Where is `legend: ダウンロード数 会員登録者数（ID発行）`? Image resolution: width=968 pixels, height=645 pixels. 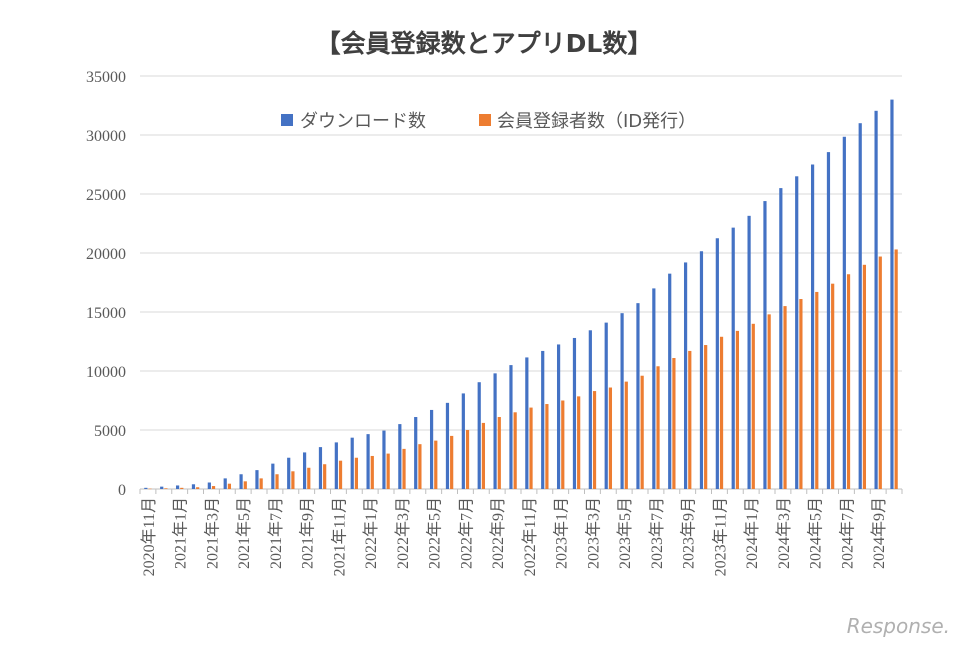 legend: ダウンロード数 会員登録者数（ID発行） is located at coordinates (488, 121).